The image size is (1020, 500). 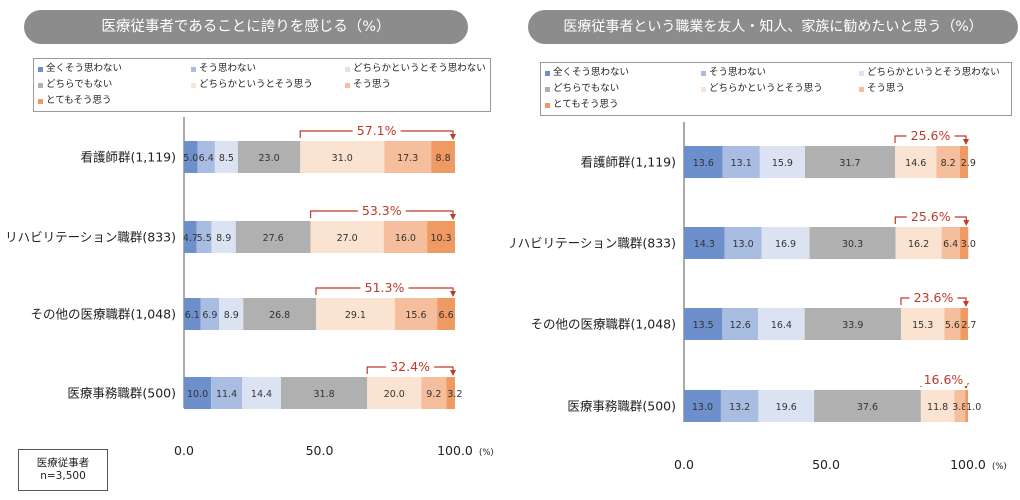 I want to click on data-label: 13.0, so click(x=702, y=407).